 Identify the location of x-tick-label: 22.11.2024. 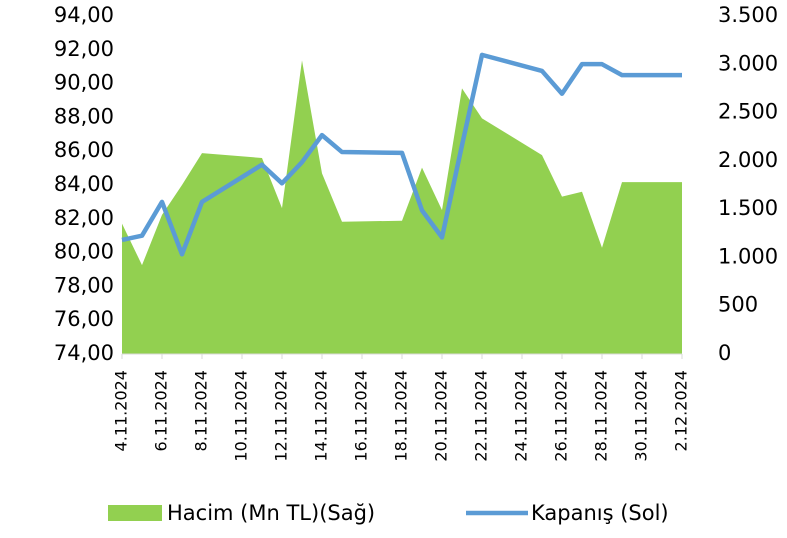
(481, 416).